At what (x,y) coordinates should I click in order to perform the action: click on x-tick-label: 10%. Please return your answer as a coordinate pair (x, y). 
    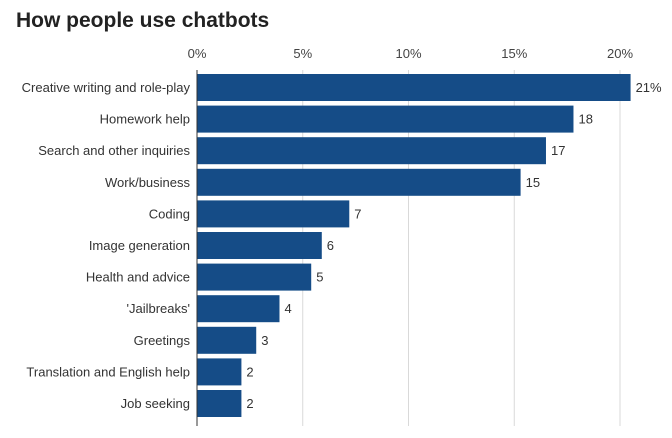
    Looking at the image, I should click on (408, 53).